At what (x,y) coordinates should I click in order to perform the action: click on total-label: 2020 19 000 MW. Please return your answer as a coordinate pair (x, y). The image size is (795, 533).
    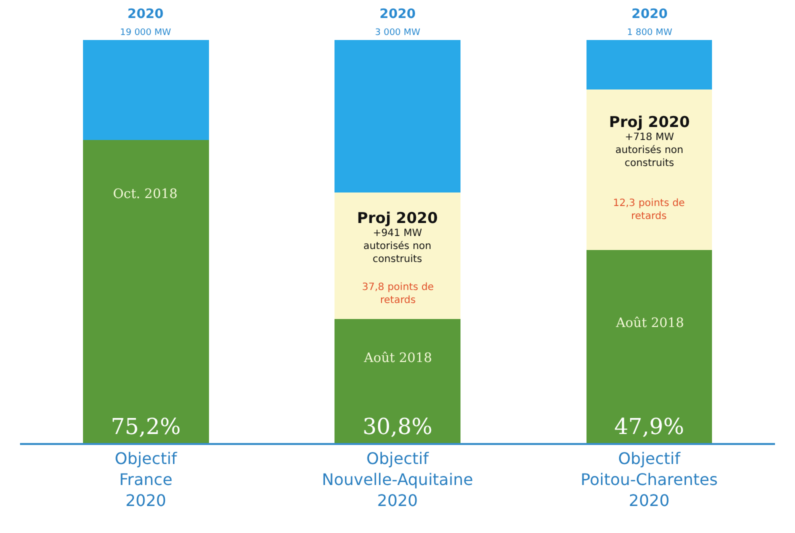
    Looking at the image, I should click on (146, 22).